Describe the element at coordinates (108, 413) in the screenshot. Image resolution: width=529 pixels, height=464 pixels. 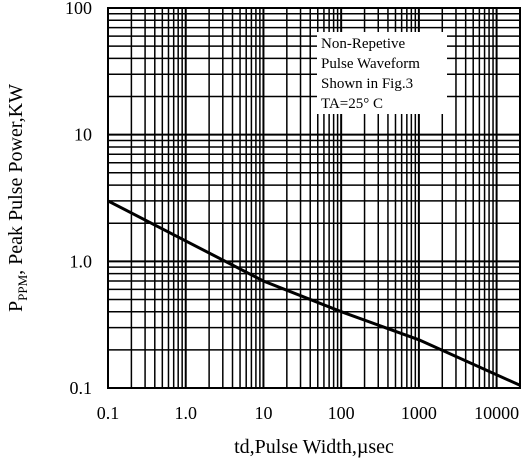
I see `x-tick-label: 0.1` at that location.